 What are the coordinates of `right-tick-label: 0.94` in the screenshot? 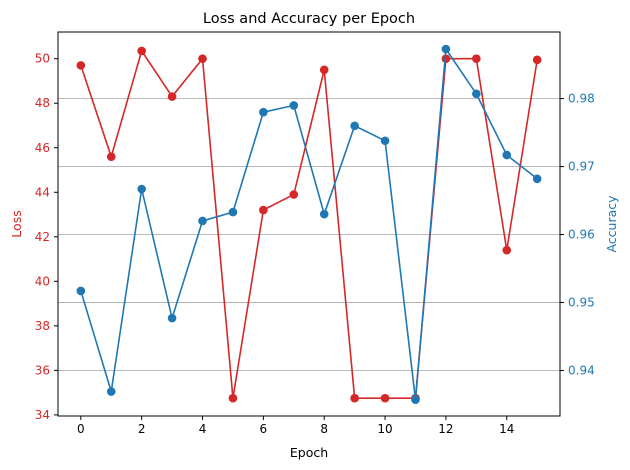 It's located at (581, 370).